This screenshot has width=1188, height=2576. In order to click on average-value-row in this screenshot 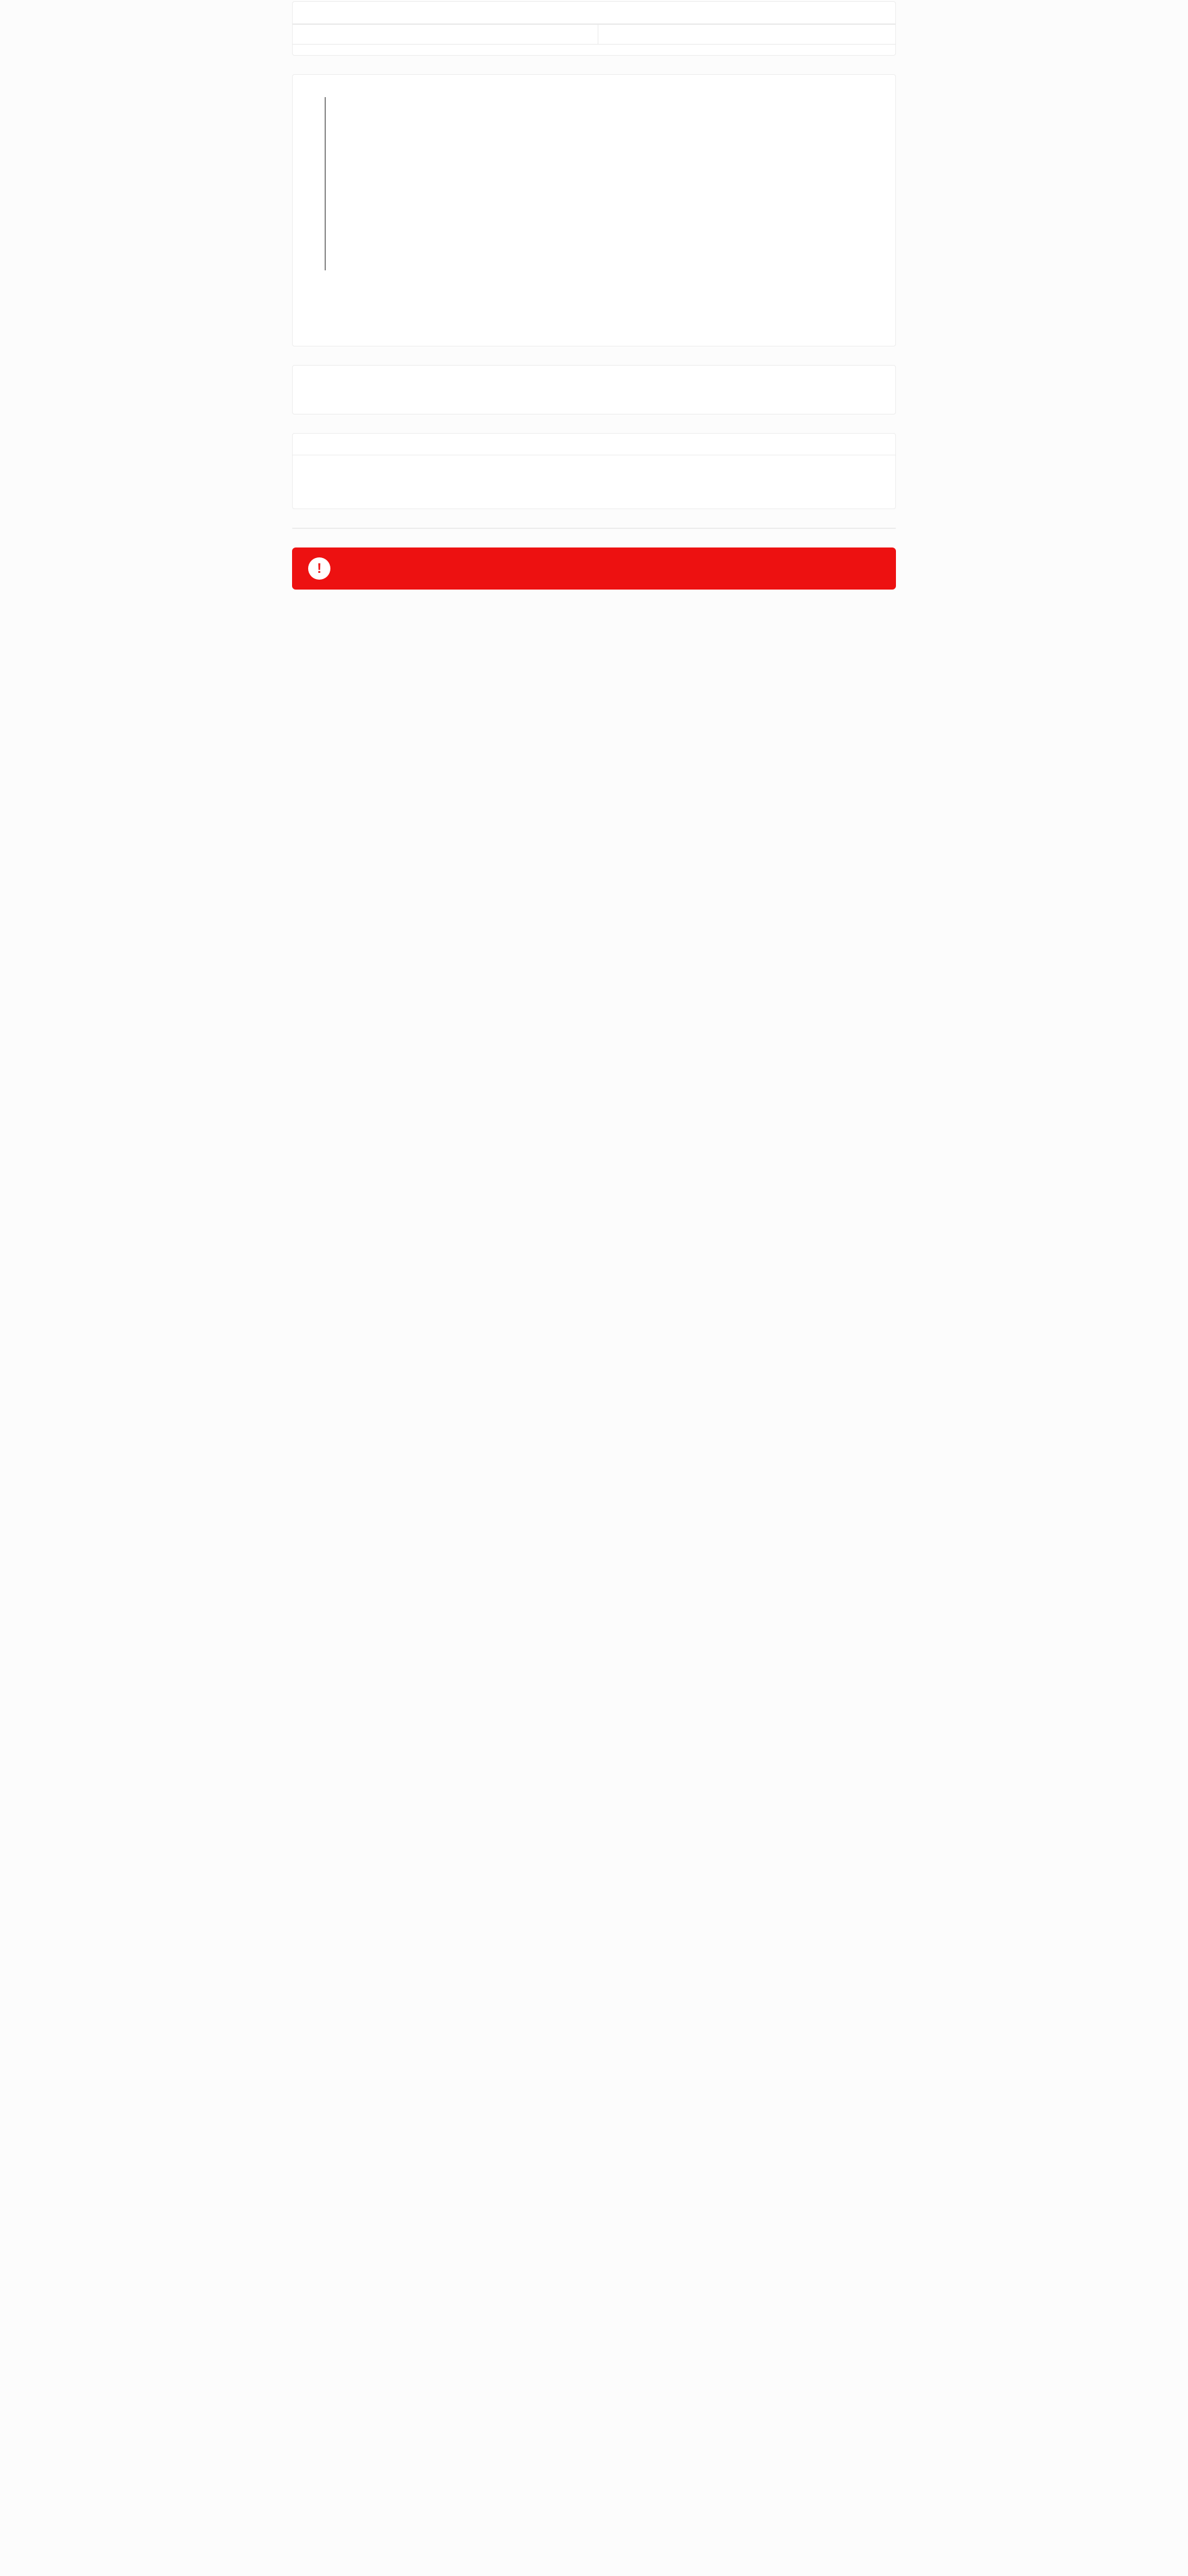, I will do `click(594, 398)`.